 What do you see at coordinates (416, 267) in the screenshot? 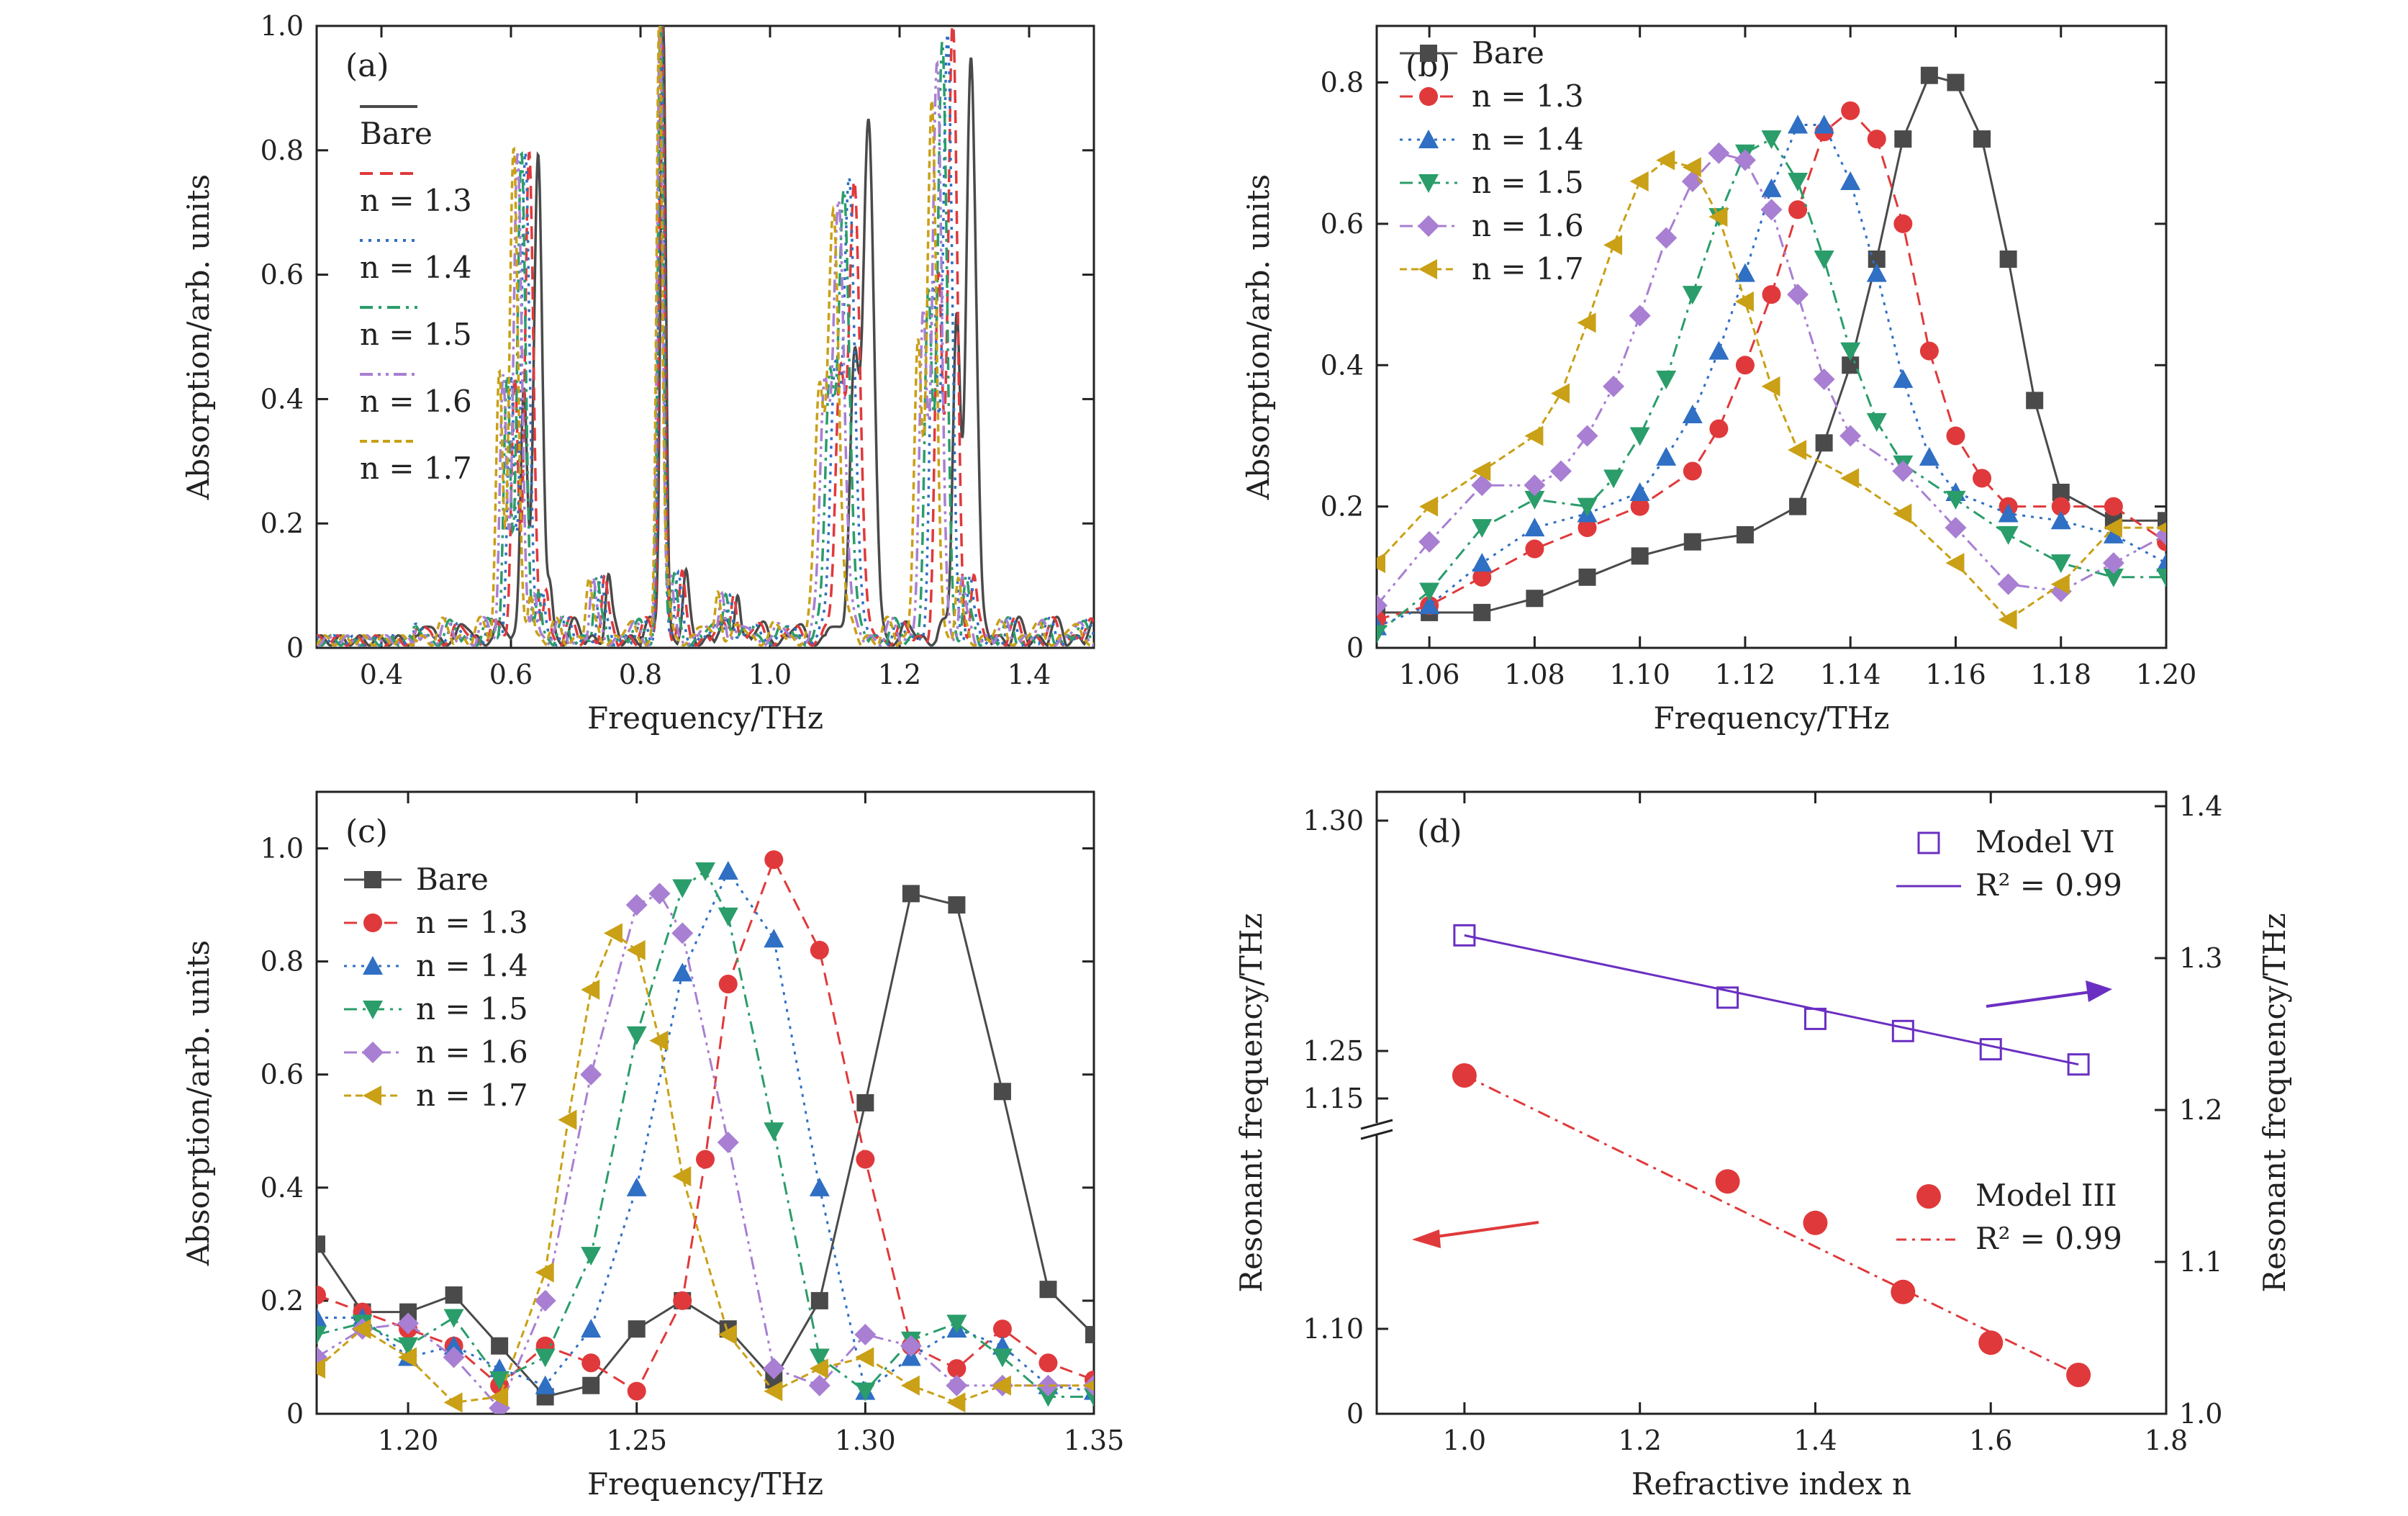
I see `legend-label-n-1-4: n = 1.4` at bounding box center [416, 267].